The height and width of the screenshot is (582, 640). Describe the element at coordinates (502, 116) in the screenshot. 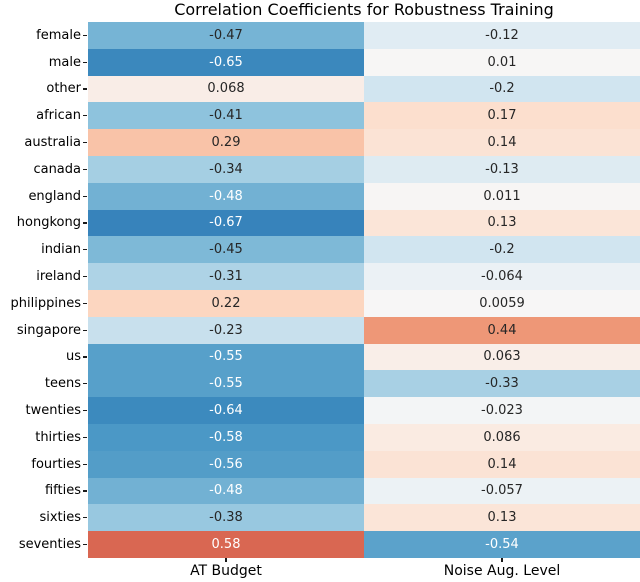

I see `heatmap-cell: 0.17` at that location.